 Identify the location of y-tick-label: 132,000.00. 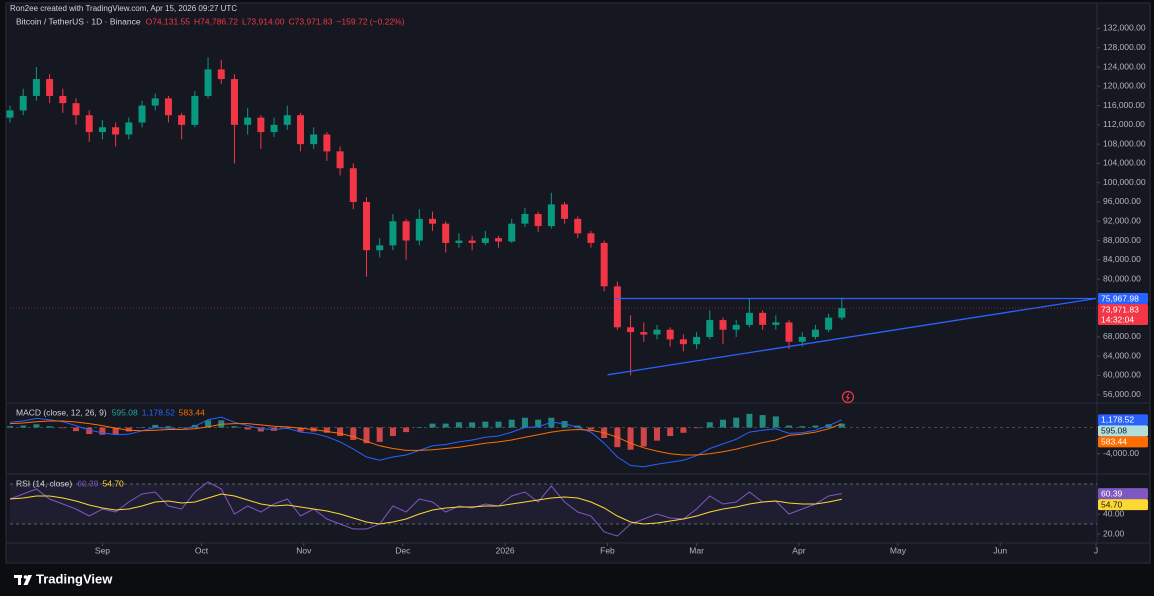
(1124, 28).